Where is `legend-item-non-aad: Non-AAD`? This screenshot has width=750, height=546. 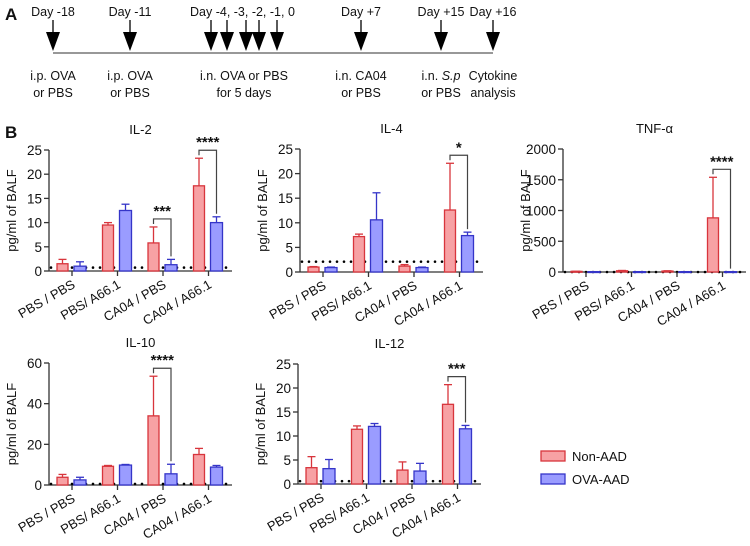 legend-item-non-aad: Non-AAD is located at coordinates (583, 456).